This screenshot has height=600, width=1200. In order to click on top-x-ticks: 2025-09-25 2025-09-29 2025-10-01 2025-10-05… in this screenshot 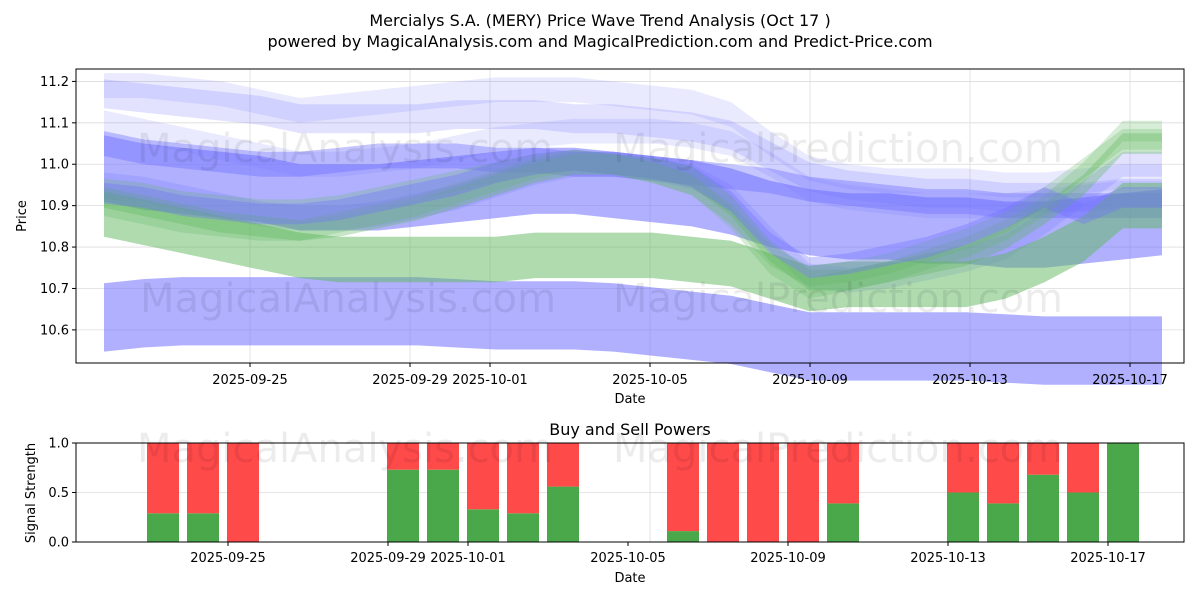, I will do `click(690, 375)`.